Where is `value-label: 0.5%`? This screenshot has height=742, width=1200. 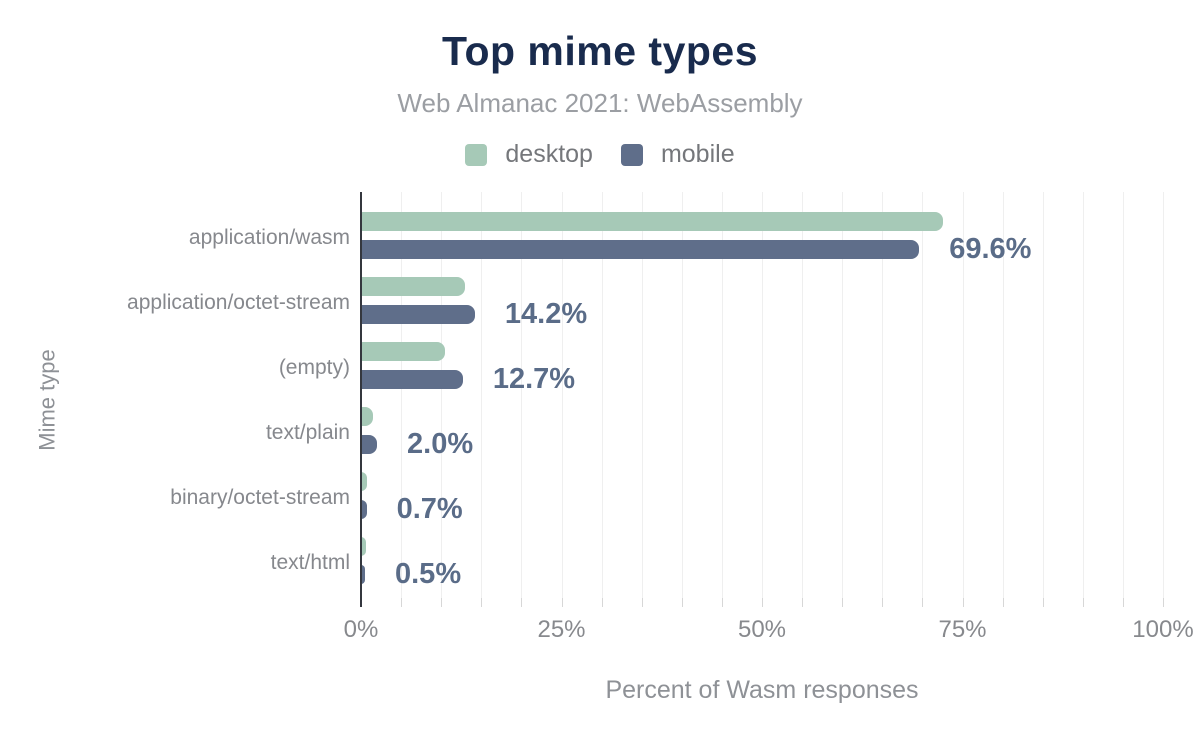 value-label: 0.5% is located at coordinates (428, 573).